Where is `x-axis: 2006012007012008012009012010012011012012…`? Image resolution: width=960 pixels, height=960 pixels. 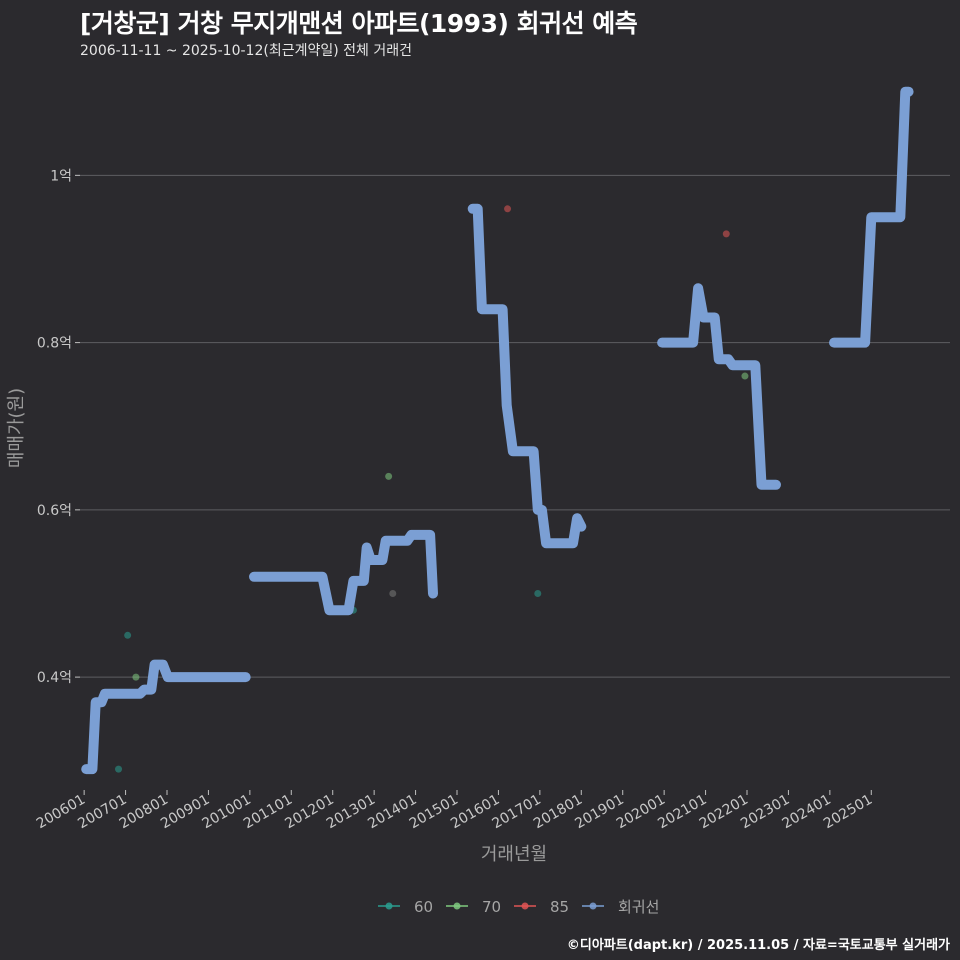 x-axis: 2006012007012008012009012010012011012012… is located at coordinates (454, 811).